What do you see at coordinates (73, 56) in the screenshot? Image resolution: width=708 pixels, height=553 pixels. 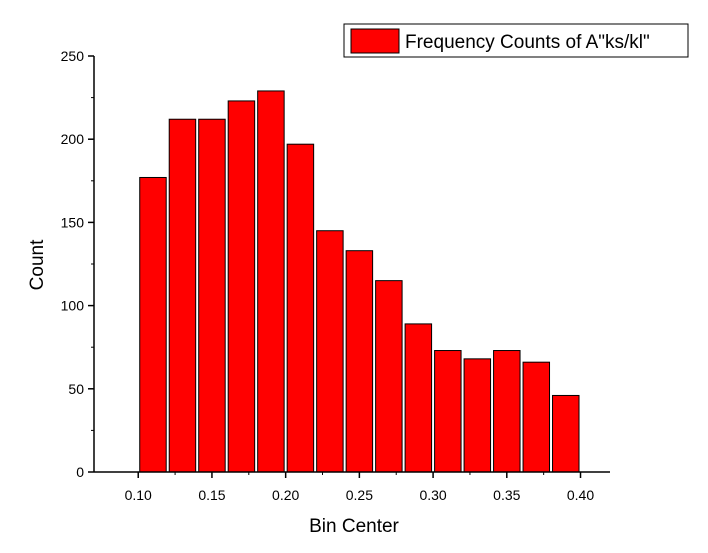 I see `y-tick-label-5: 250` at bounding box center [73, 56].